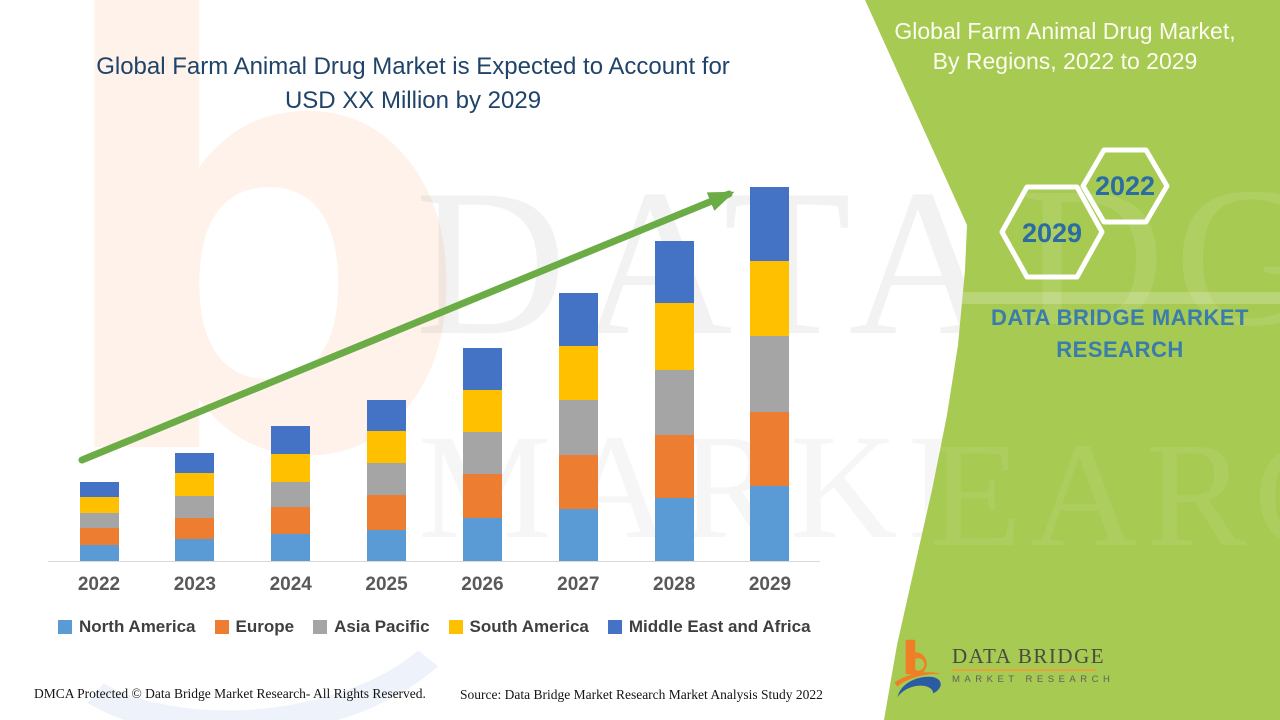 This screenshot has height=720, width=1280. Describe the element at coordinates (1024, 670) in the screenshot. I see `logo-underline` at that location.